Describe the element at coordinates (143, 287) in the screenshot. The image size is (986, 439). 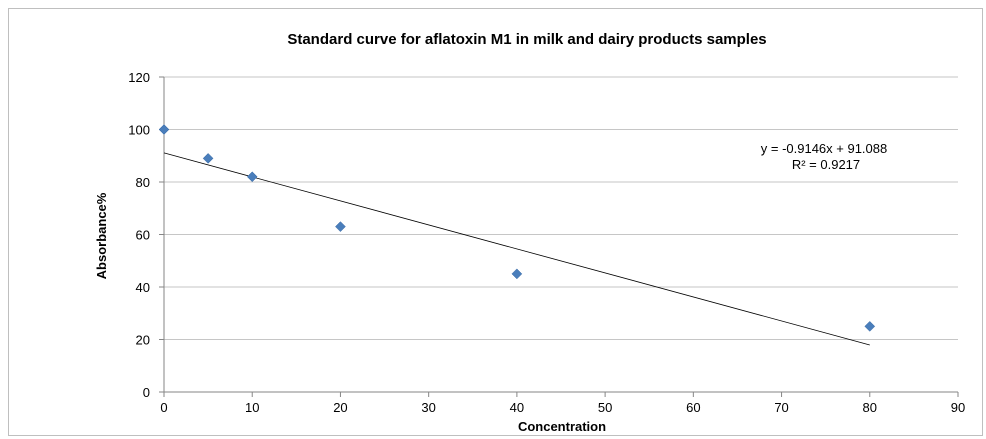
I see `y-tick-label: 40` at that location.